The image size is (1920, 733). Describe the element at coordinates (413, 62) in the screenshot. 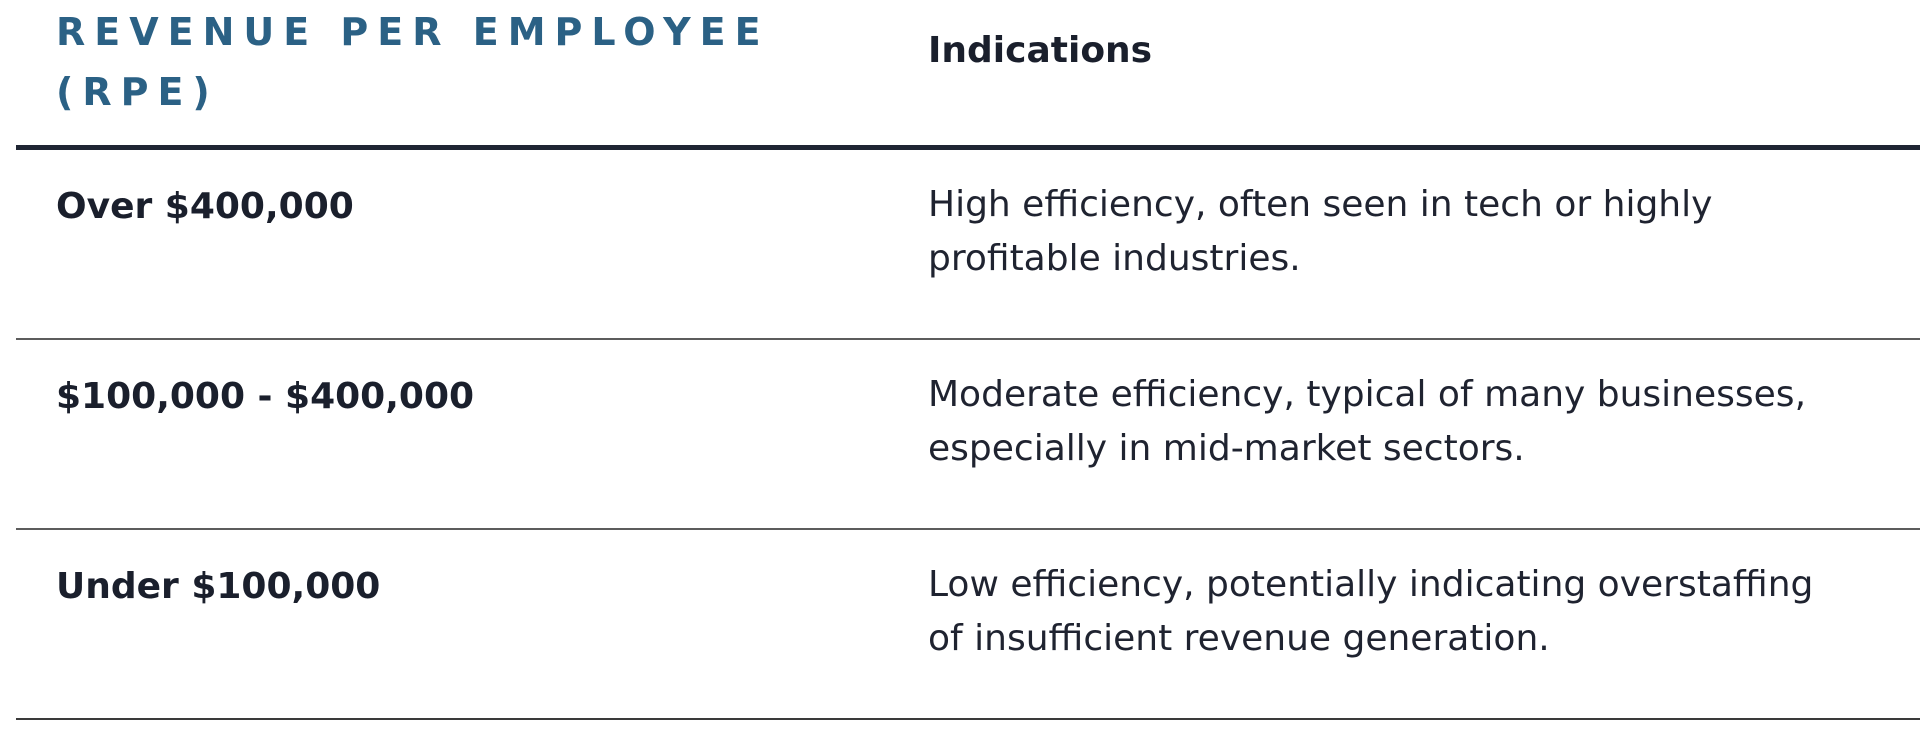

I see `column-header-rpe: REVENUE PER EMPLOYEE (RPE)` at that location.